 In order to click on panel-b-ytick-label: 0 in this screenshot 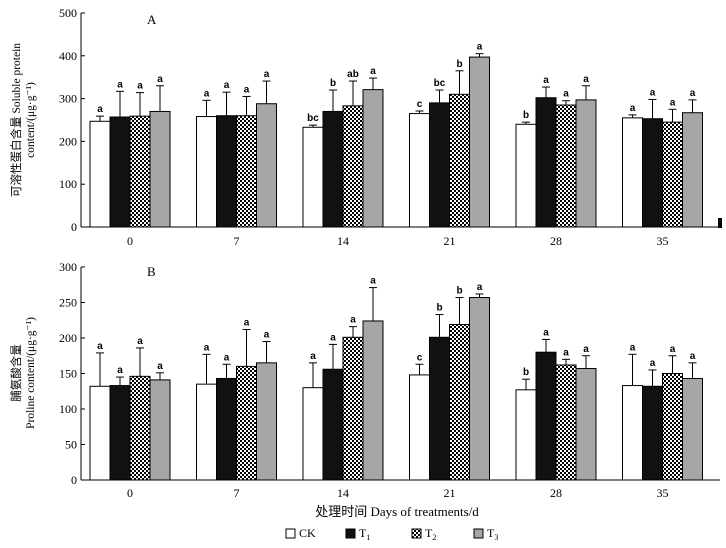, I will do `click(74, 480)`.